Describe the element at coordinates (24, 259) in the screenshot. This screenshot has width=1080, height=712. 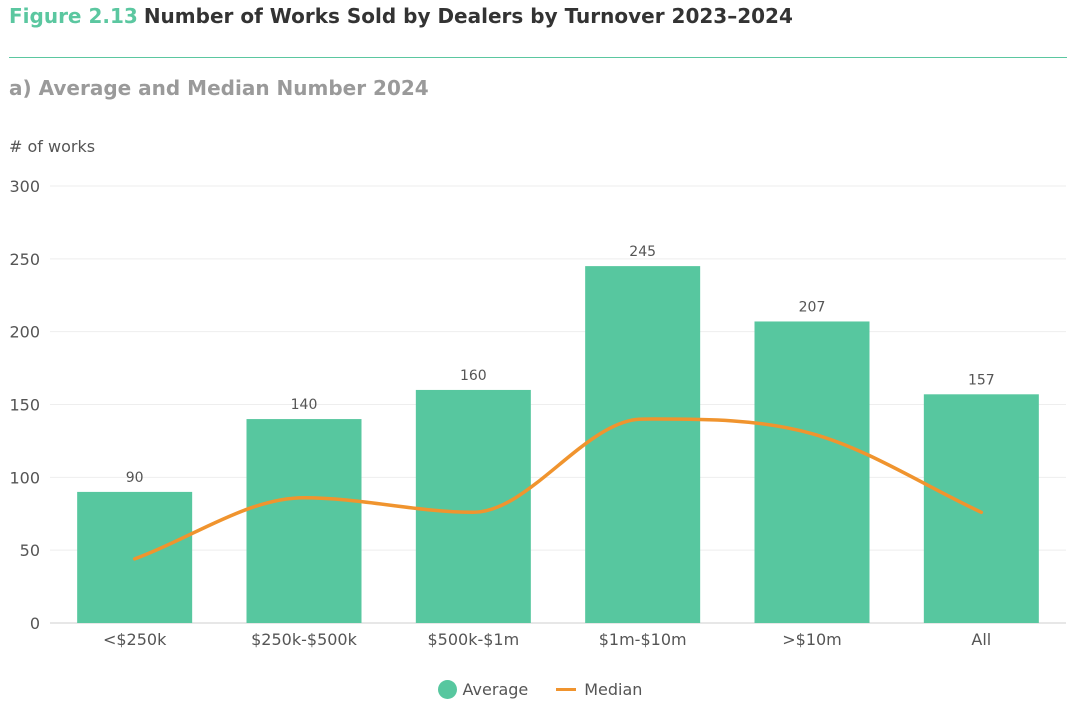
I see `y-tick-label-250: 250` at that location.